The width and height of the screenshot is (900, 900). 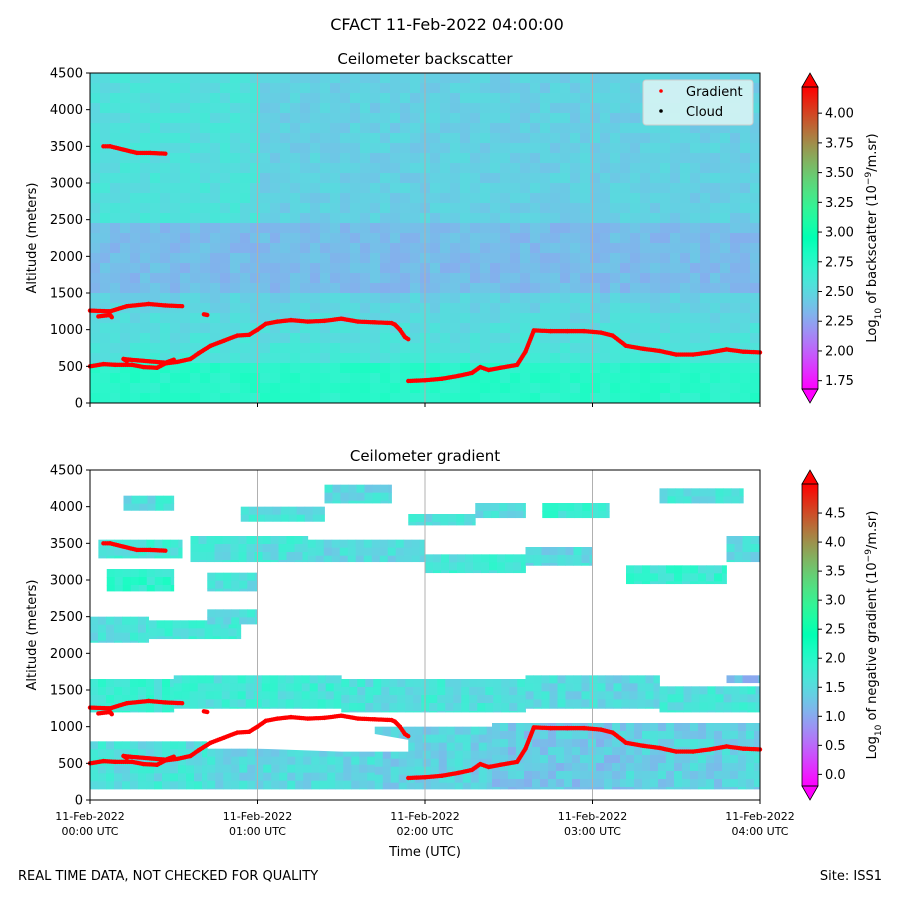 What do you see at coordinates (810, 793) in the screenshot?
I see `colorbar-extend-min` at bounding box center [810, 793].